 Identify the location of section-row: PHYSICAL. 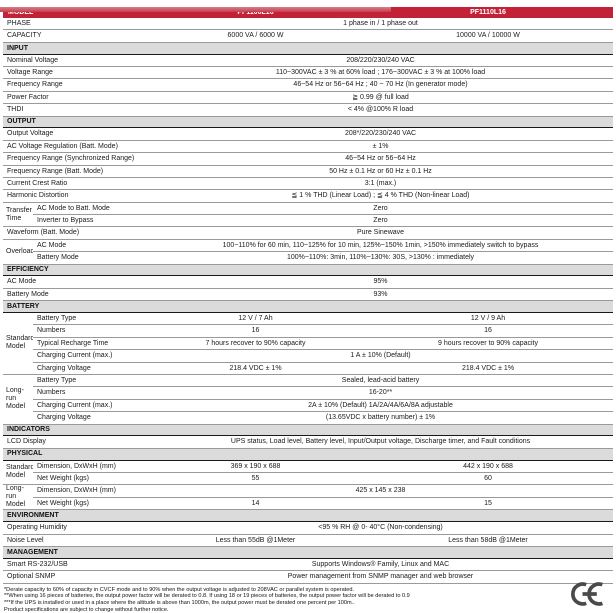
(308, 454).